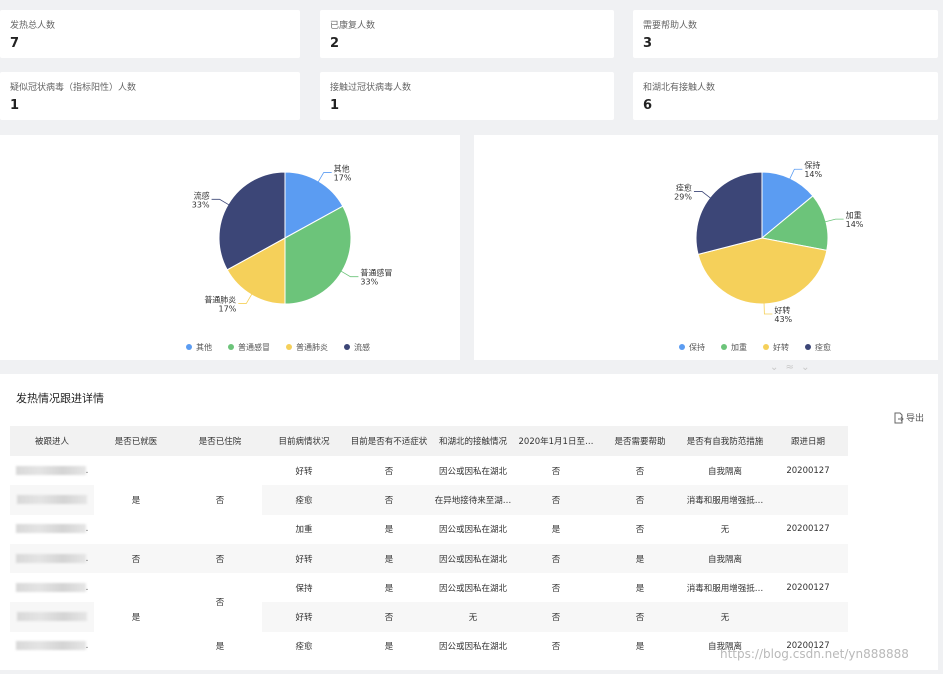  What do you see at coordinates (429, 481) in the screenshot?
I see `table-row: . 是 否 好转 否 因公或因私在湖北 否 否 自我隔离 20200127` at bounding box center [429, 481].